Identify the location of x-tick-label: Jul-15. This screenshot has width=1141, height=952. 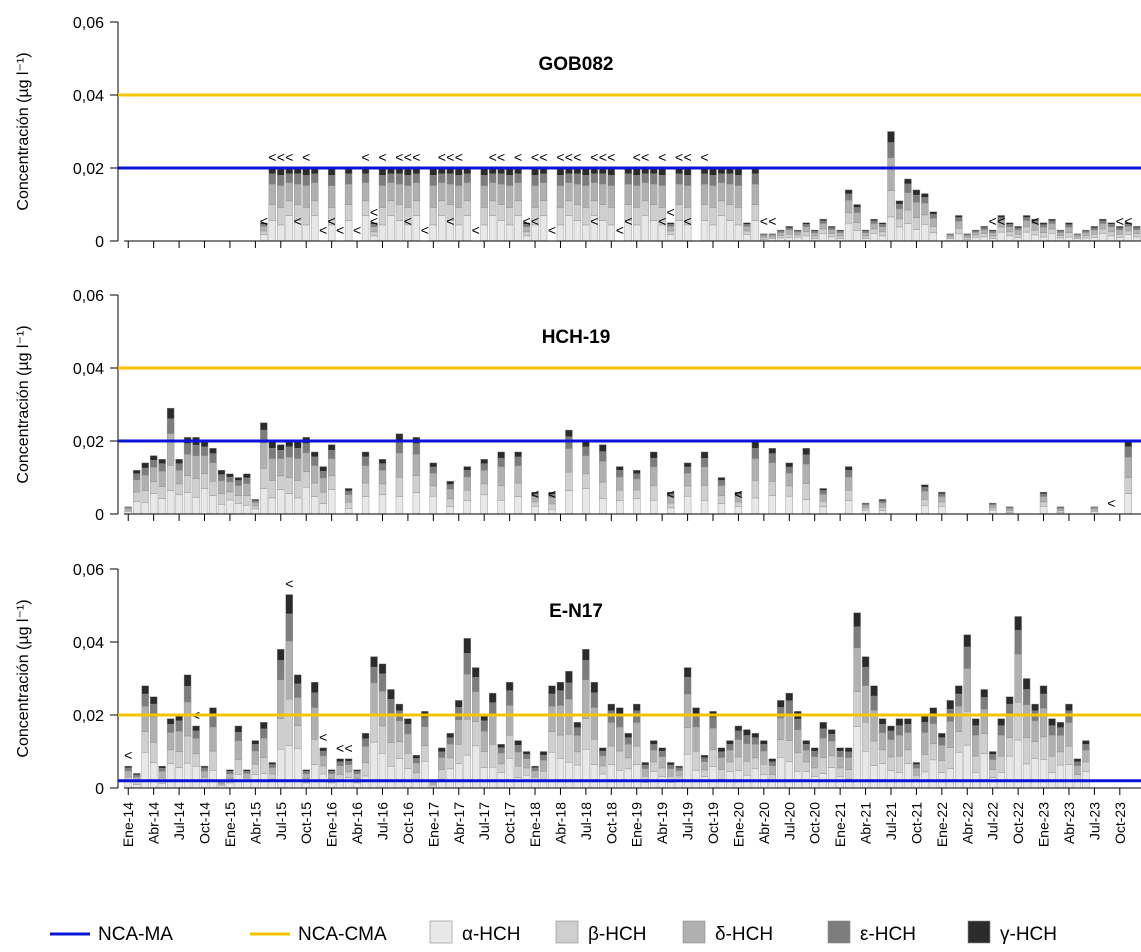
(281, 821).